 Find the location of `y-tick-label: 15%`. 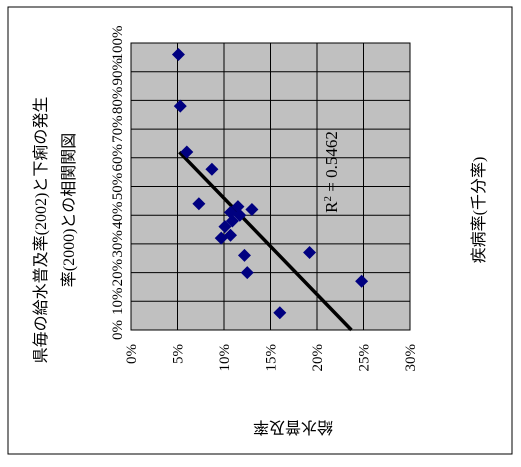

y-tick-label: 15% is located at coordinates (272, 358).